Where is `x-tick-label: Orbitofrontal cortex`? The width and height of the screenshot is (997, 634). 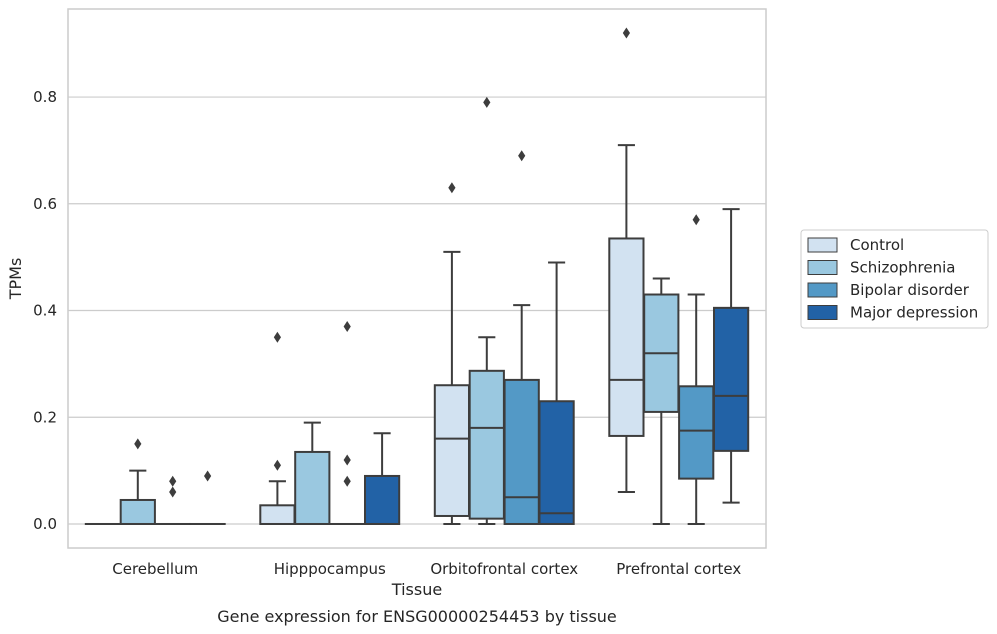
x-tick-label: Orbitofrontal cortex is located at coordinates (504, 569).